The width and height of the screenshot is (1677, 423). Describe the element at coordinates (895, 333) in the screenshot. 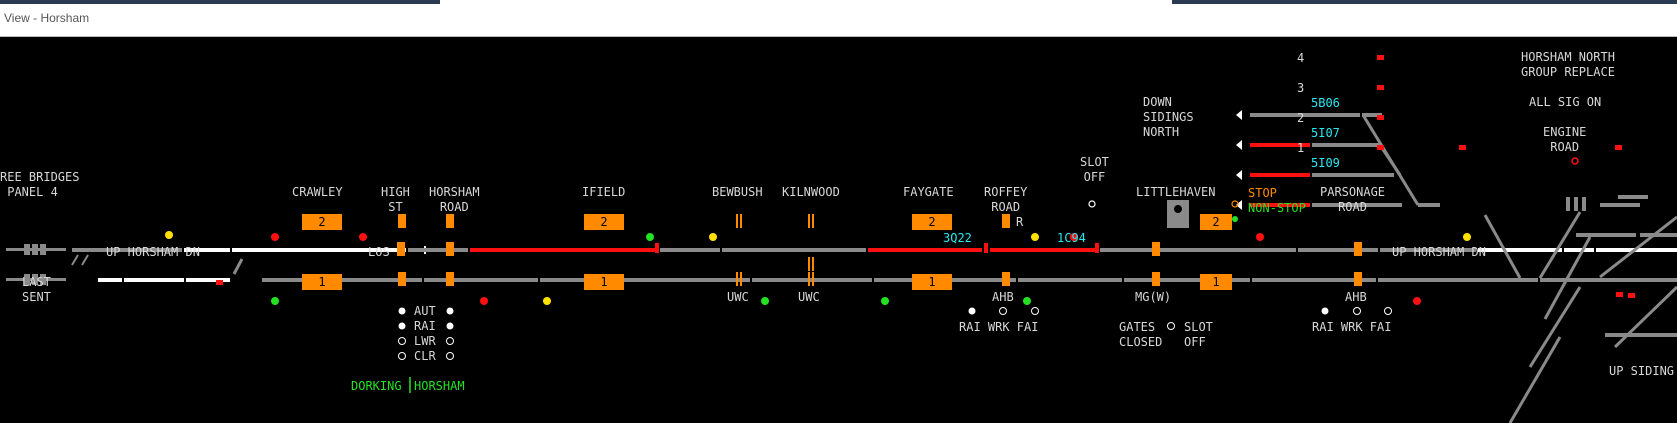

I see `route-lamps` at that location.